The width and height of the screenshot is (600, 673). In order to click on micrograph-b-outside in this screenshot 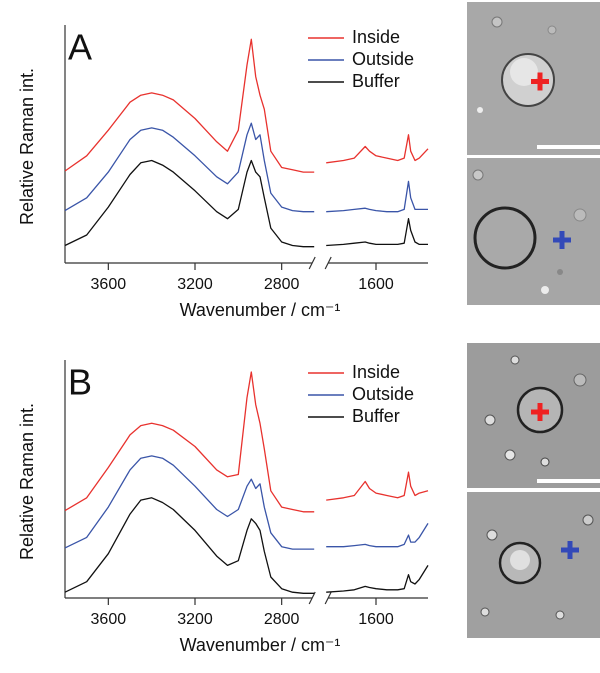, I will do `click(533, 565)`.